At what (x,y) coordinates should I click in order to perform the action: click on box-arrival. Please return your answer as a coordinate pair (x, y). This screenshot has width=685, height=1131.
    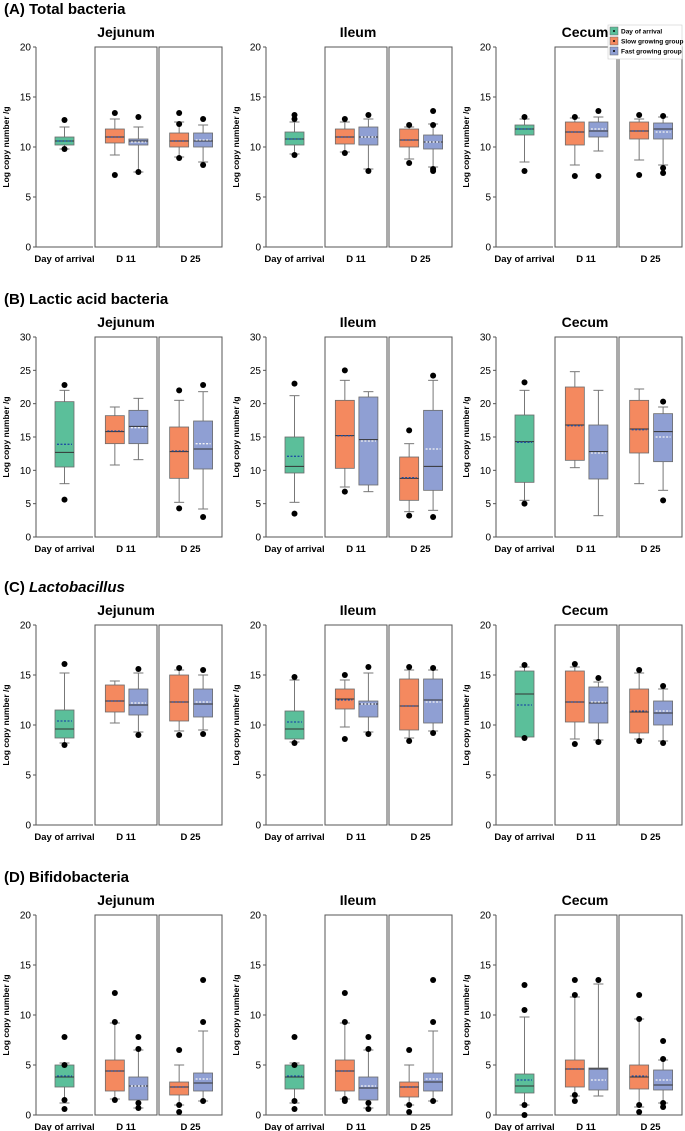
    Looking at the image, I should click on (294, 448).